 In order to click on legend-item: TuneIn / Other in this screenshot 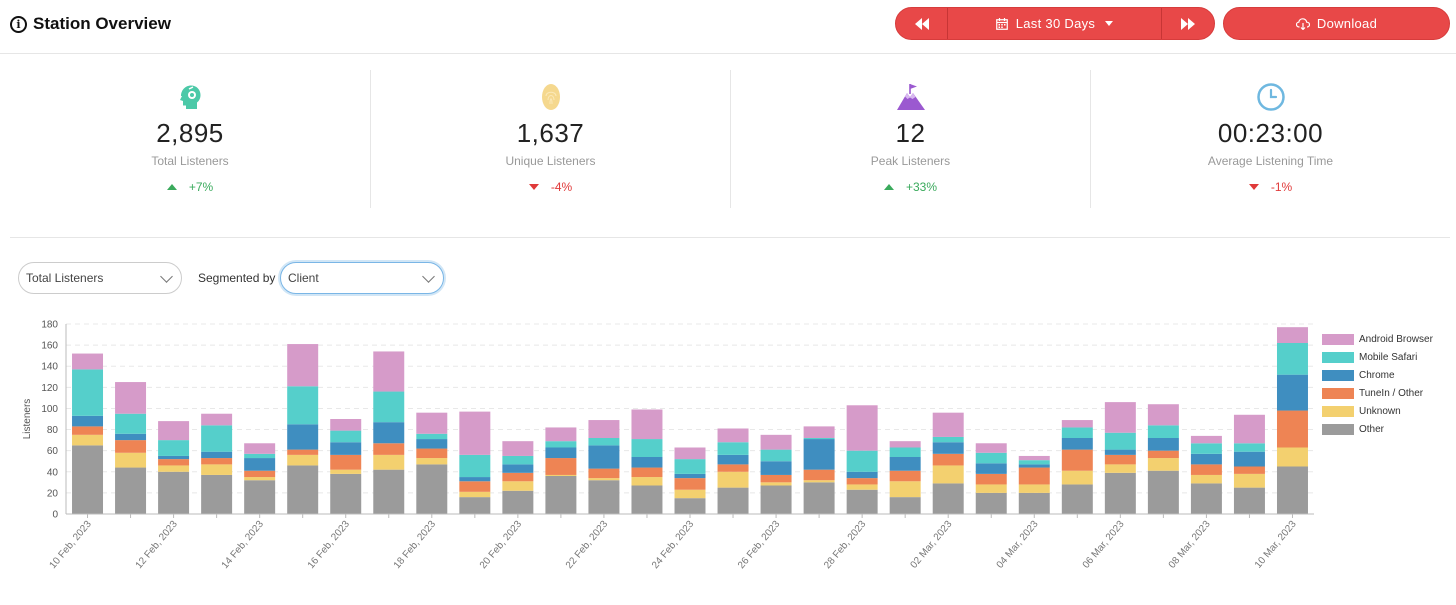, I will do `click(1377, 393)`.